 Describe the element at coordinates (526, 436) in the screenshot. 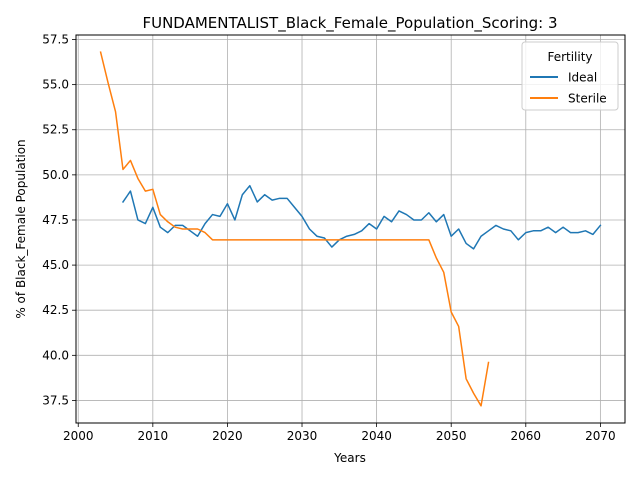

I see `x-tick-label: 2060` at that location.